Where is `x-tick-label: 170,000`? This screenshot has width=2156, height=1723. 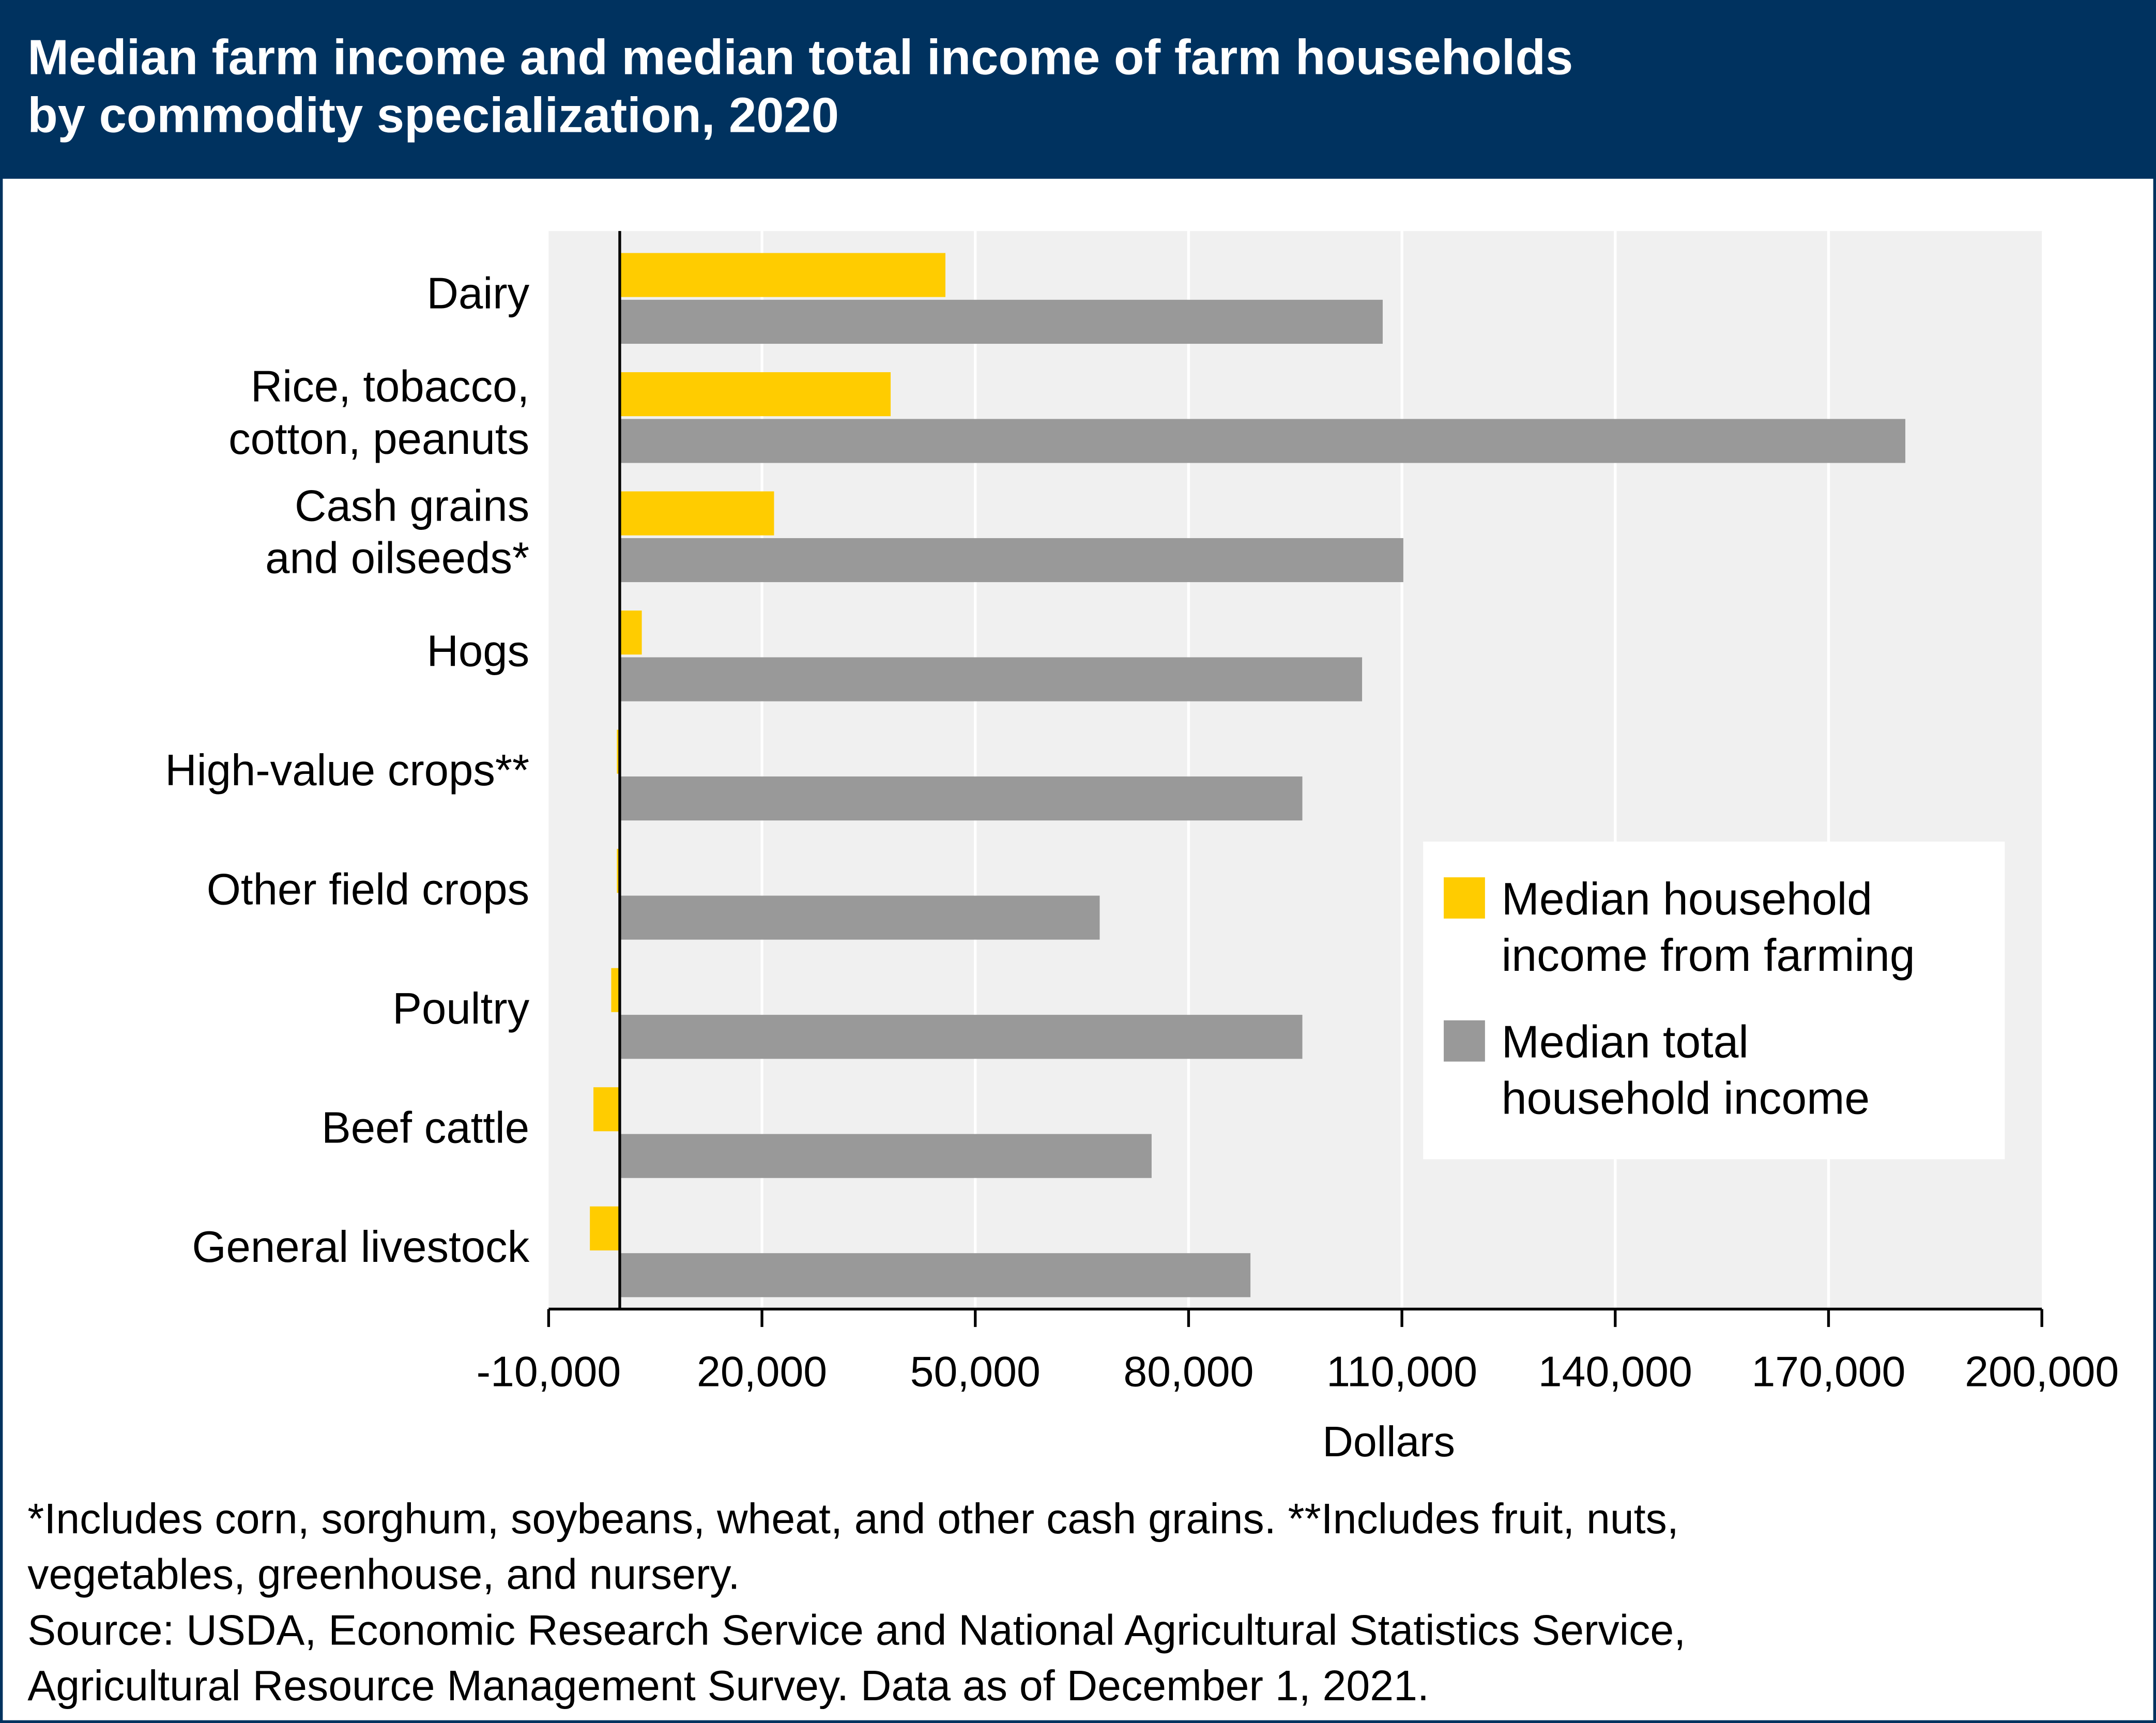 x-tick-label: 170,000 is located at coordinates (1828, 1371).